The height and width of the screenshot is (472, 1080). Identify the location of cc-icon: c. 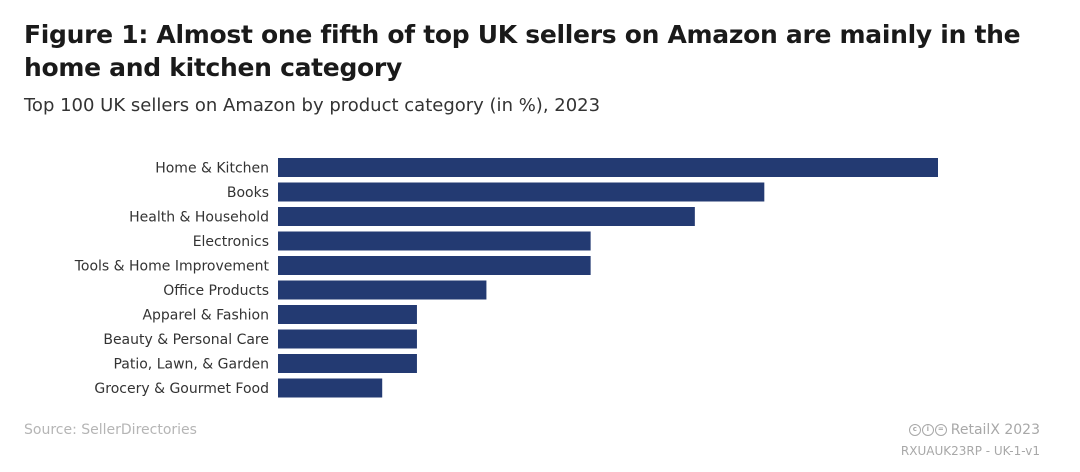
(914, 430).